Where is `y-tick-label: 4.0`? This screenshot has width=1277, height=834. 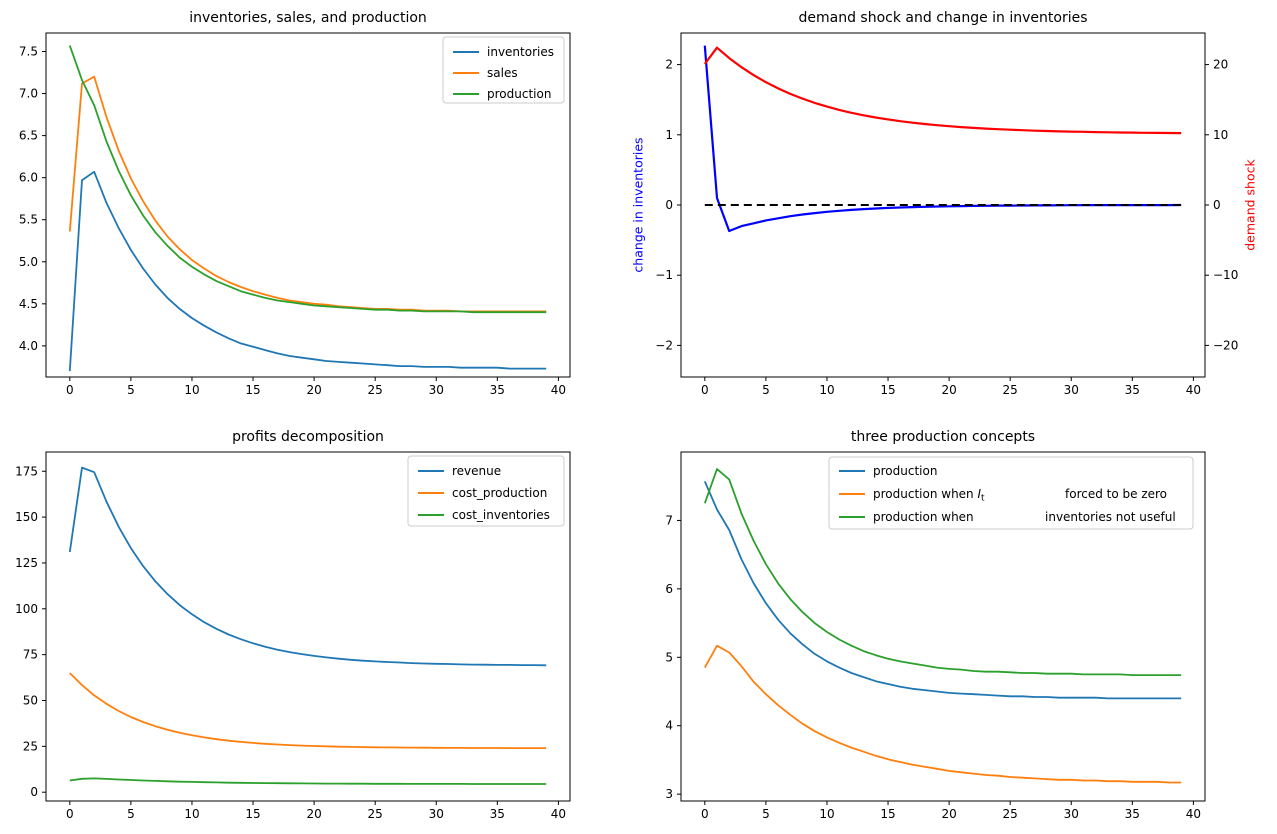 y-tick-label: 4.0 is located at coordinates (28, 346).